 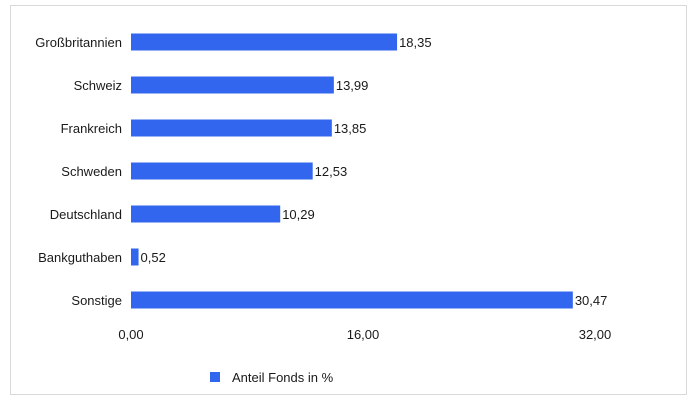 What do you see at coordinates (153, 257) in the screenshot?
I see `bar-value-label: 0,52` at bounding box center [153, 257].